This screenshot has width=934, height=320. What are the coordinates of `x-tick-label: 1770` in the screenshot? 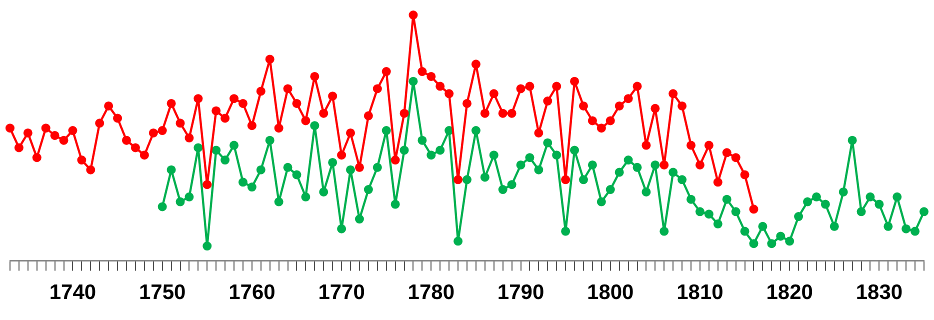 It's located at (341, 292).